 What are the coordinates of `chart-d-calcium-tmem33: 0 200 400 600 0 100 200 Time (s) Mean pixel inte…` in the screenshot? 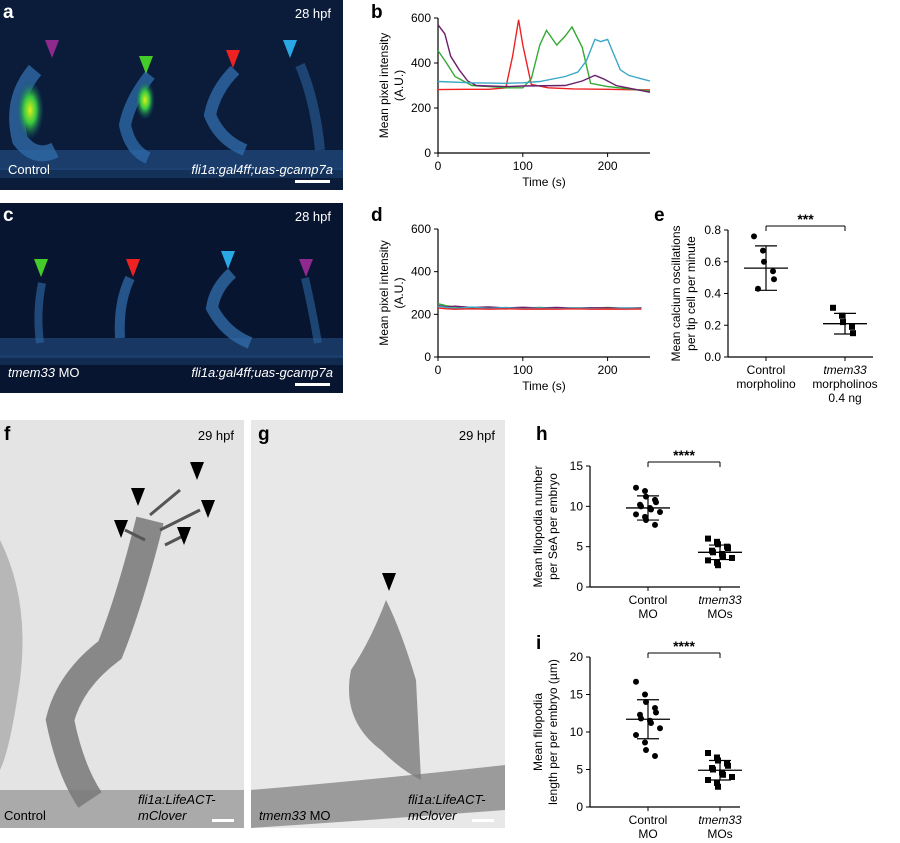 It's located at (513, 307).